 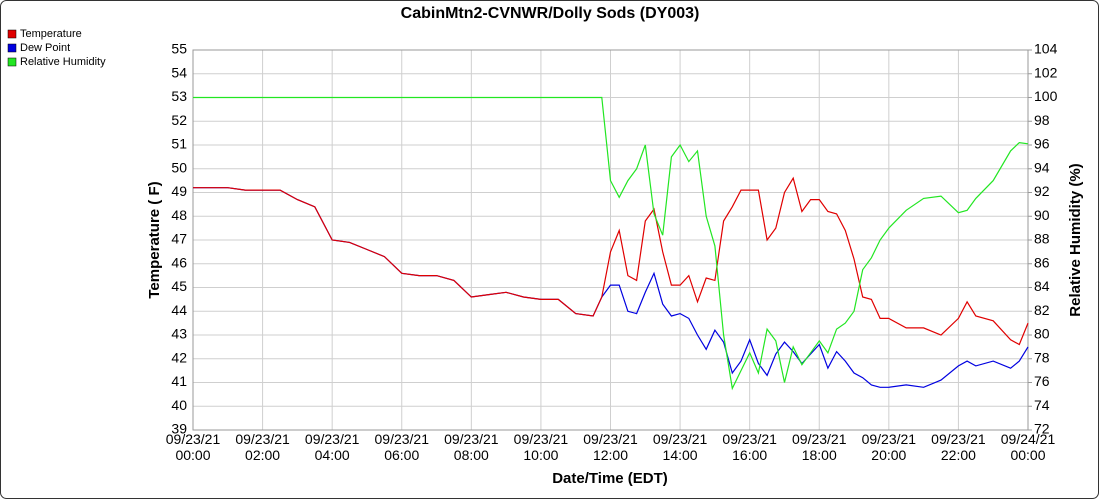 I want to click on y-tick-label: 50, so click(x=179, y=167).